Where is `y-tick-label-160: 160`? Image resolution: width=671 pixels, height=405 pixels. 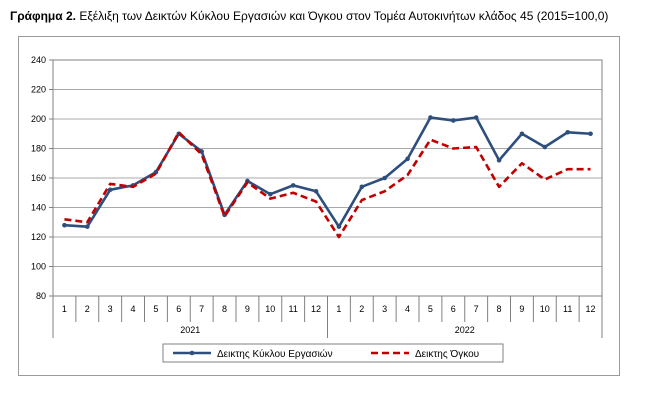 y-tick-label-160: 160 is located at coordinates (38, 178).